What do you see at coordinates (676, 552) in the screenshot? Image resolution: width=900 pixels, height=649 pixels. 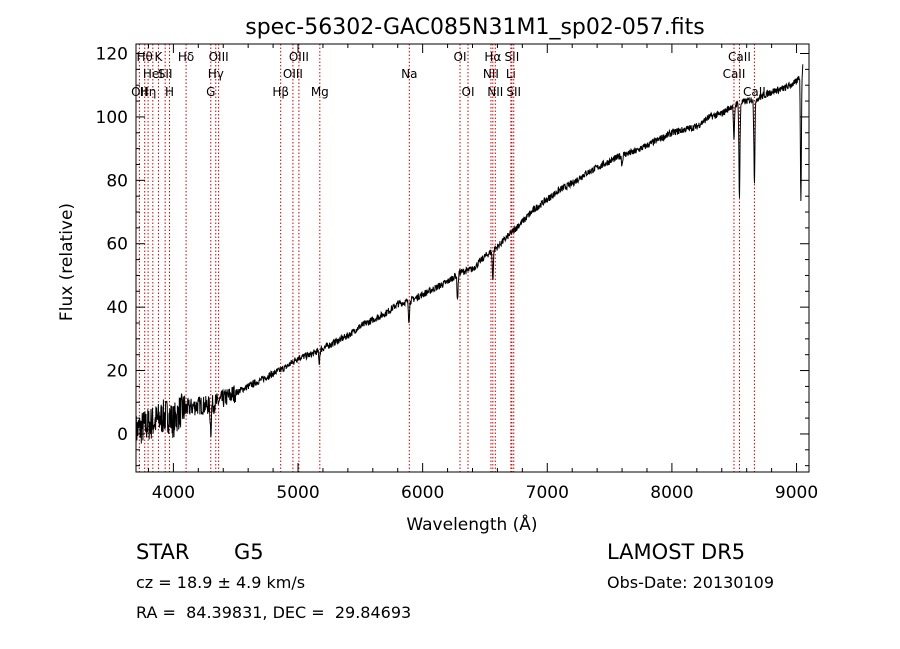 I see `survey-label: LAMOST DR5` at bounding box center [676, 552].